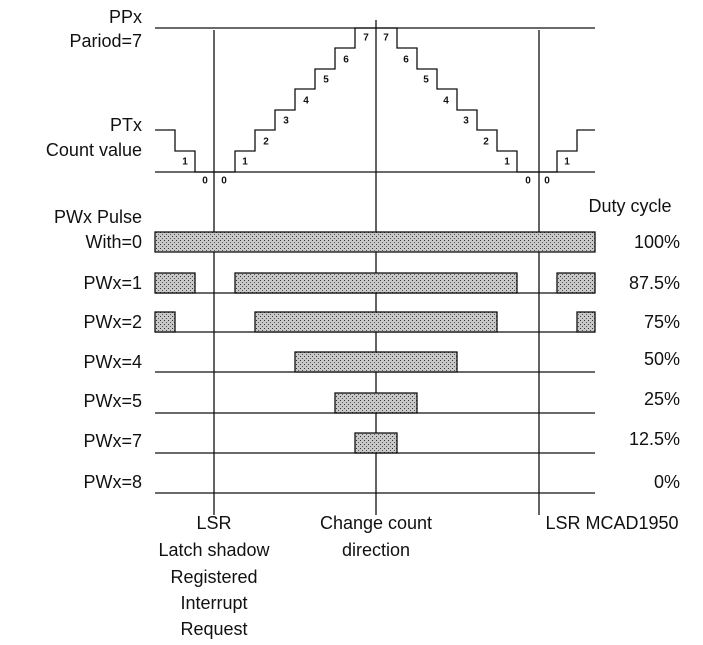  Describe the element at coordinates (654, 439) in the screenshot. I see `duty-value: 12.5%` at that location.